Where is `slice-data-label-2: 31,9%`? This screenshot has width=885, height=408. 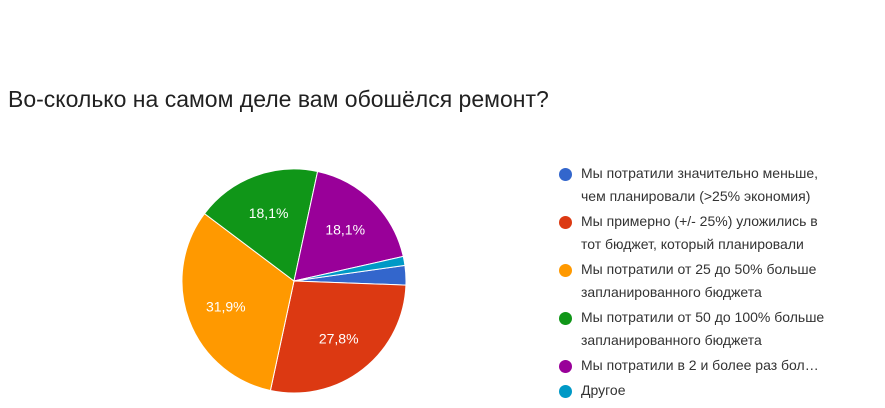 slice-data-label-2: 31,9% is located at coordinates (226, 306).